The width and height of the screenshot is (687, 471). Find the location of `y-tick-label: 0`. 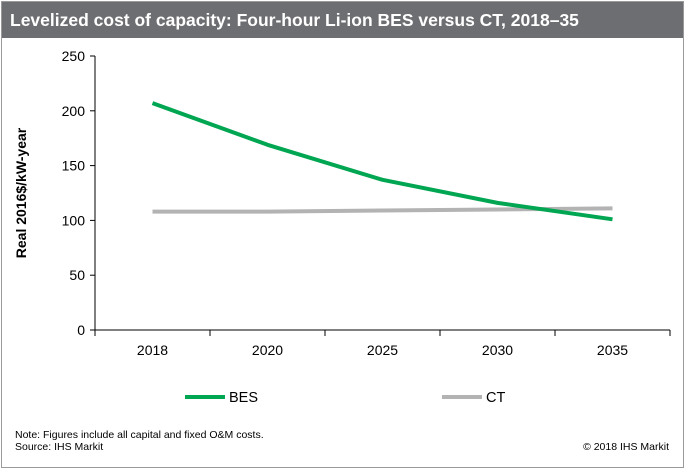

y-tick-label: 0 is located at coordinates (81, 330).